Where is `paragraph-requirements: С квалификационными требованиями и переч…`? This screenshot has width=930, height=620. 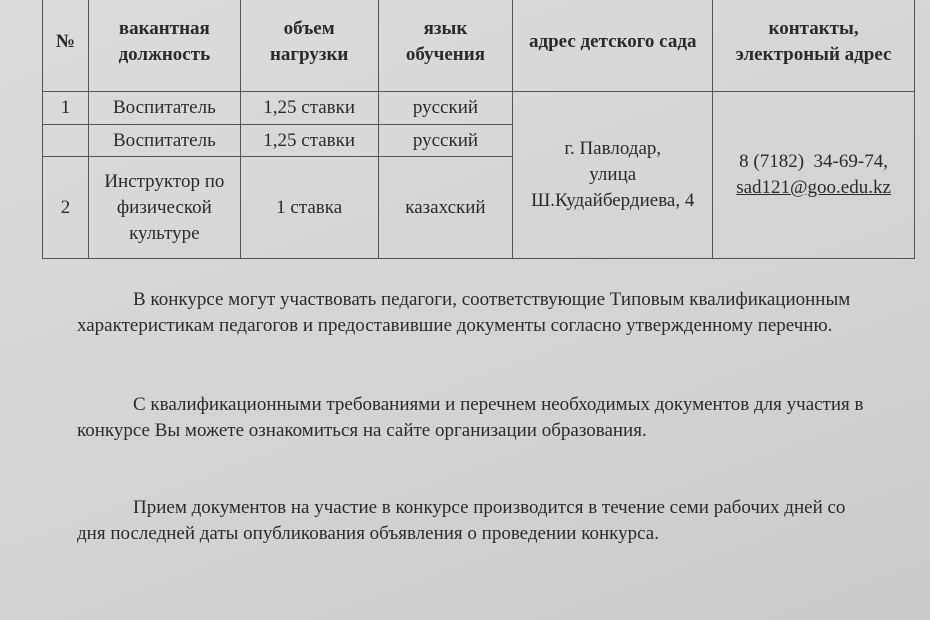 paragraph-requirements: С квалификационными требованиями и переч… is located at coordinates (470, 417).